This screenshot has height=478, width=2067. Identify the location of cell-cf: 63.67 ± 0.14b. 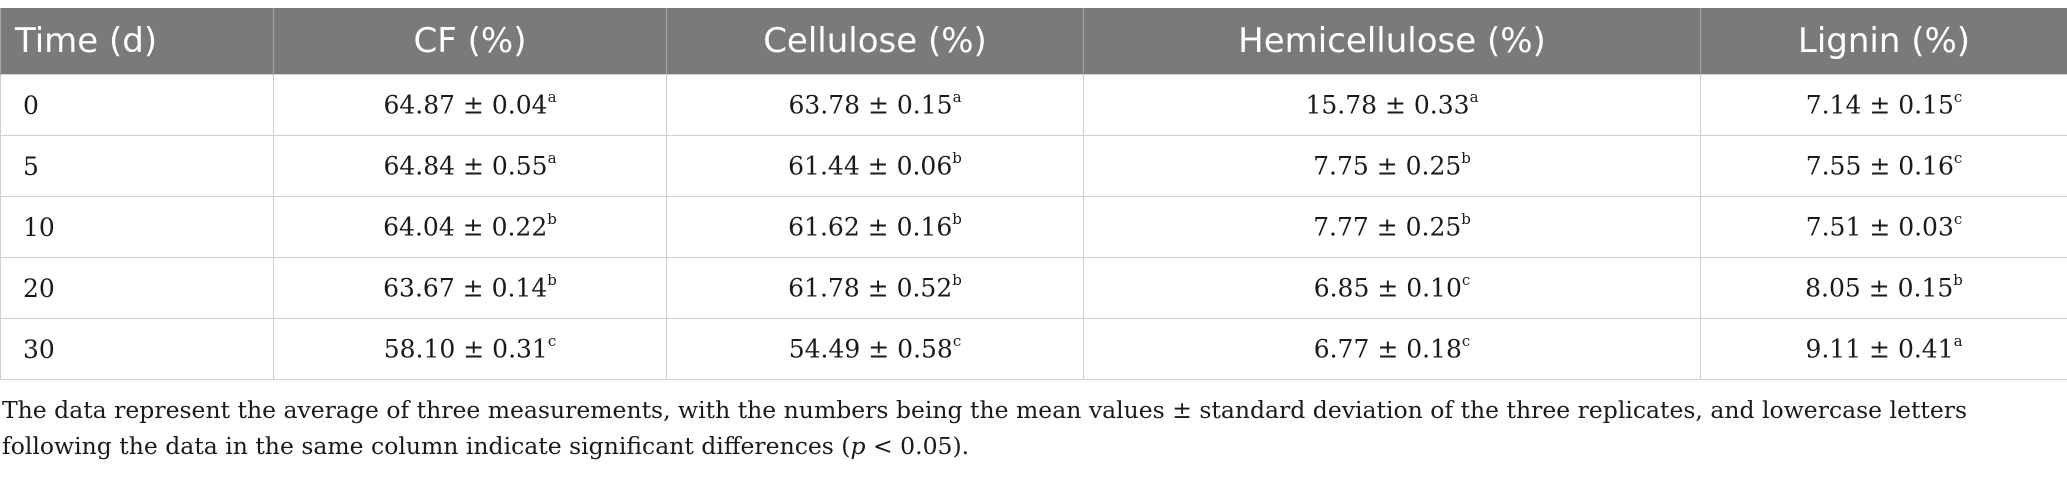
(470, 288).